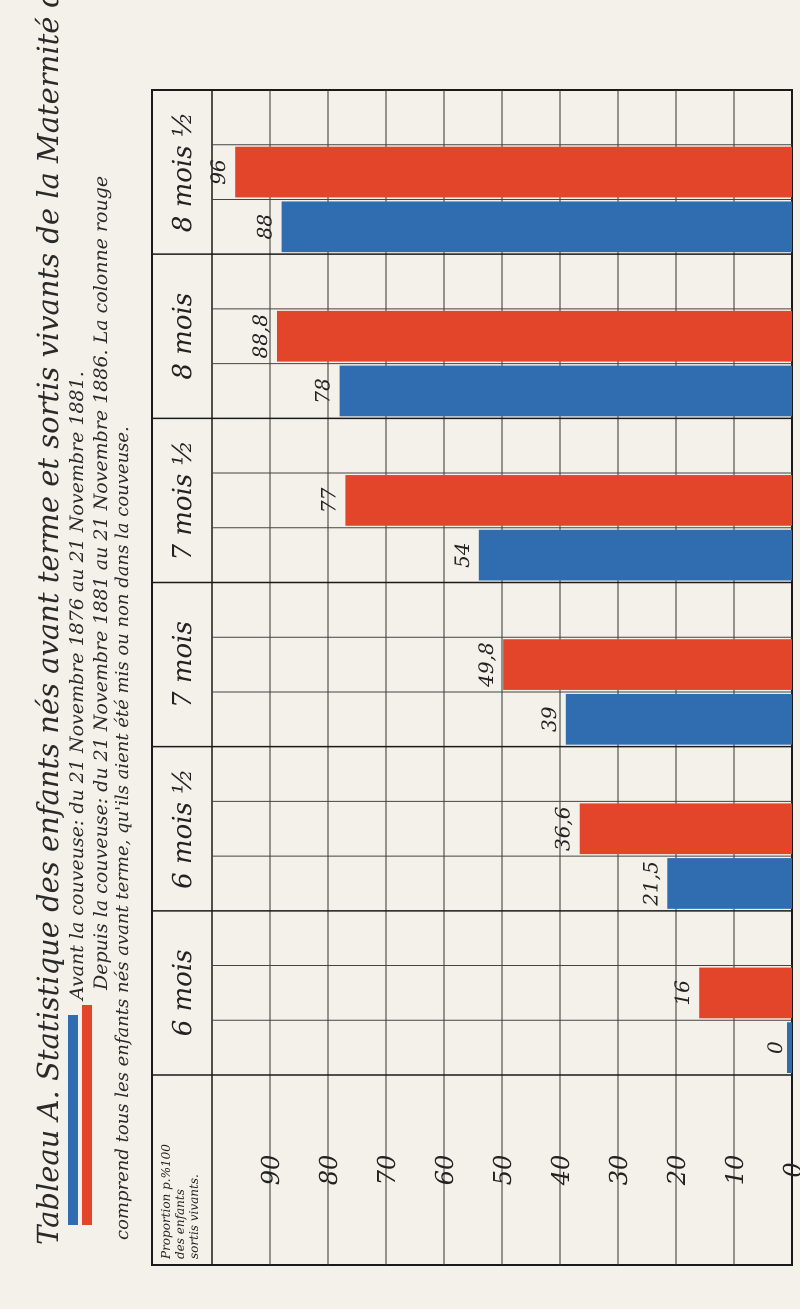 This screenshot has width=800, height=1309. Describe the element at coordinates (183, 336) in the screenshot. I see `category-label: 8 mois` at that location.